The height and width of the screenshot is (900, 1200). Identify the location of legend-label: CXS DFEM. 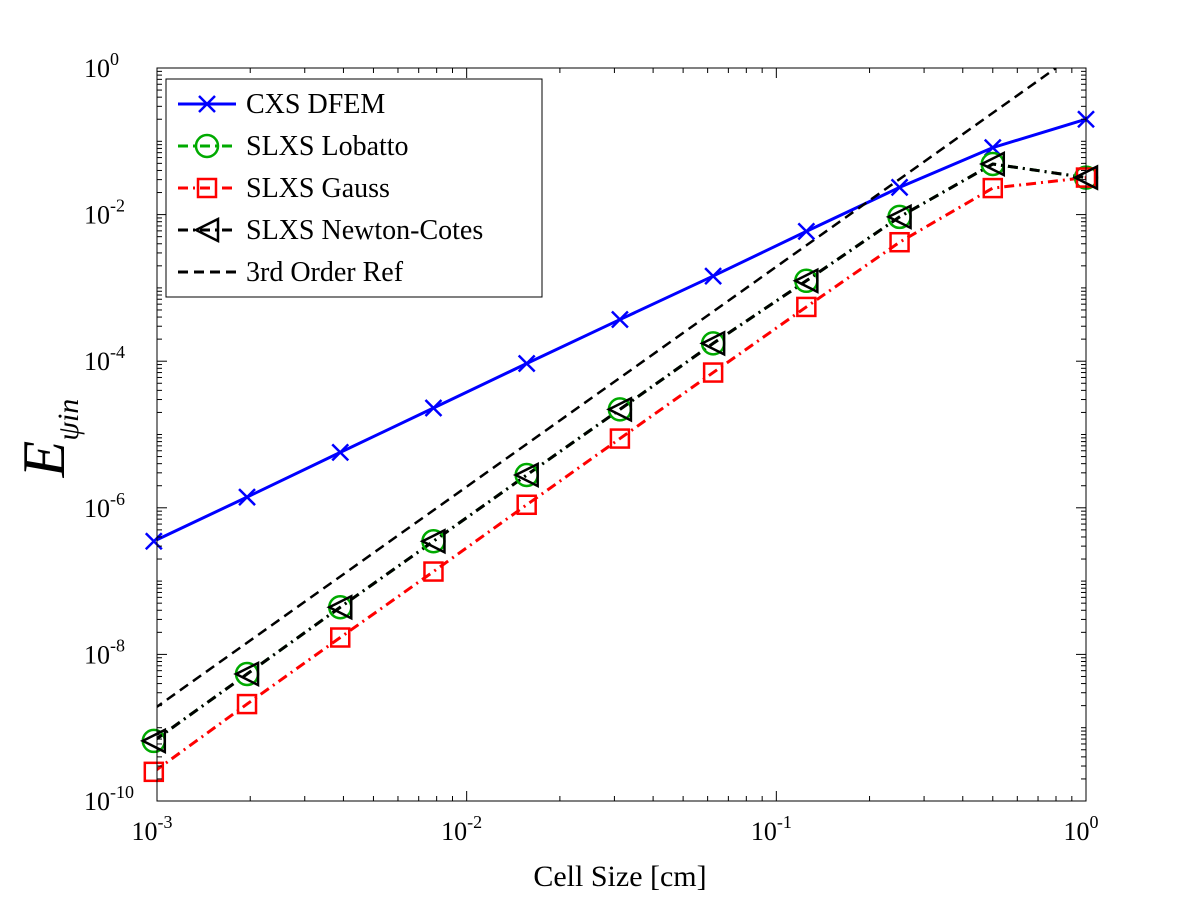
(315, 104).